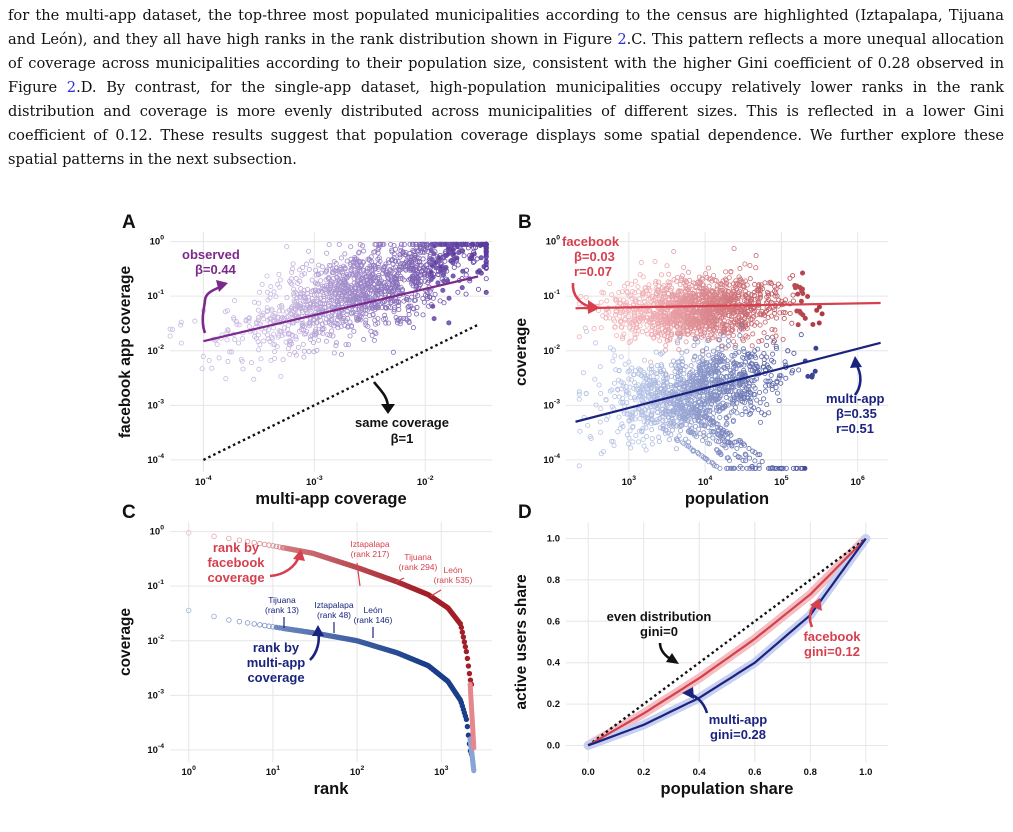  What do you see at coordinates (282, 600) in the screenshot?
I see `multiapp-annotation: Tijuana` at bounding box center [282, 600].